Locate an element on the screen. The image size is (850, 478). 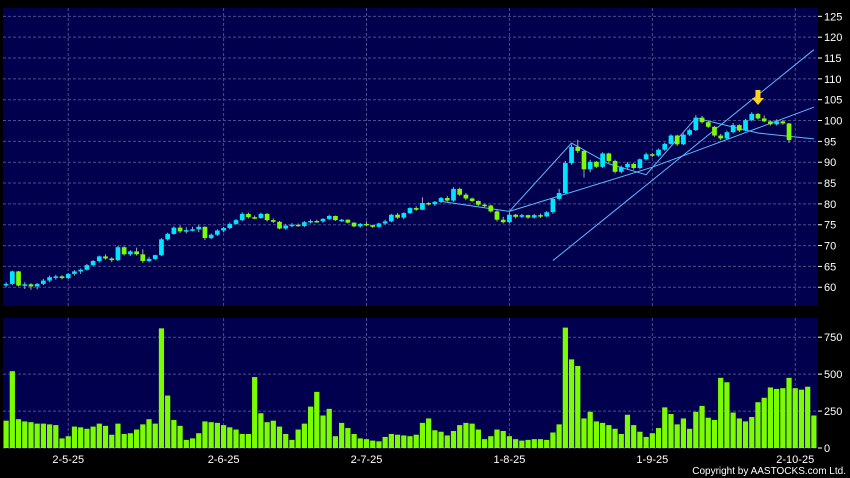
price-tick-label: 110 is located at coordinates (833, 80).